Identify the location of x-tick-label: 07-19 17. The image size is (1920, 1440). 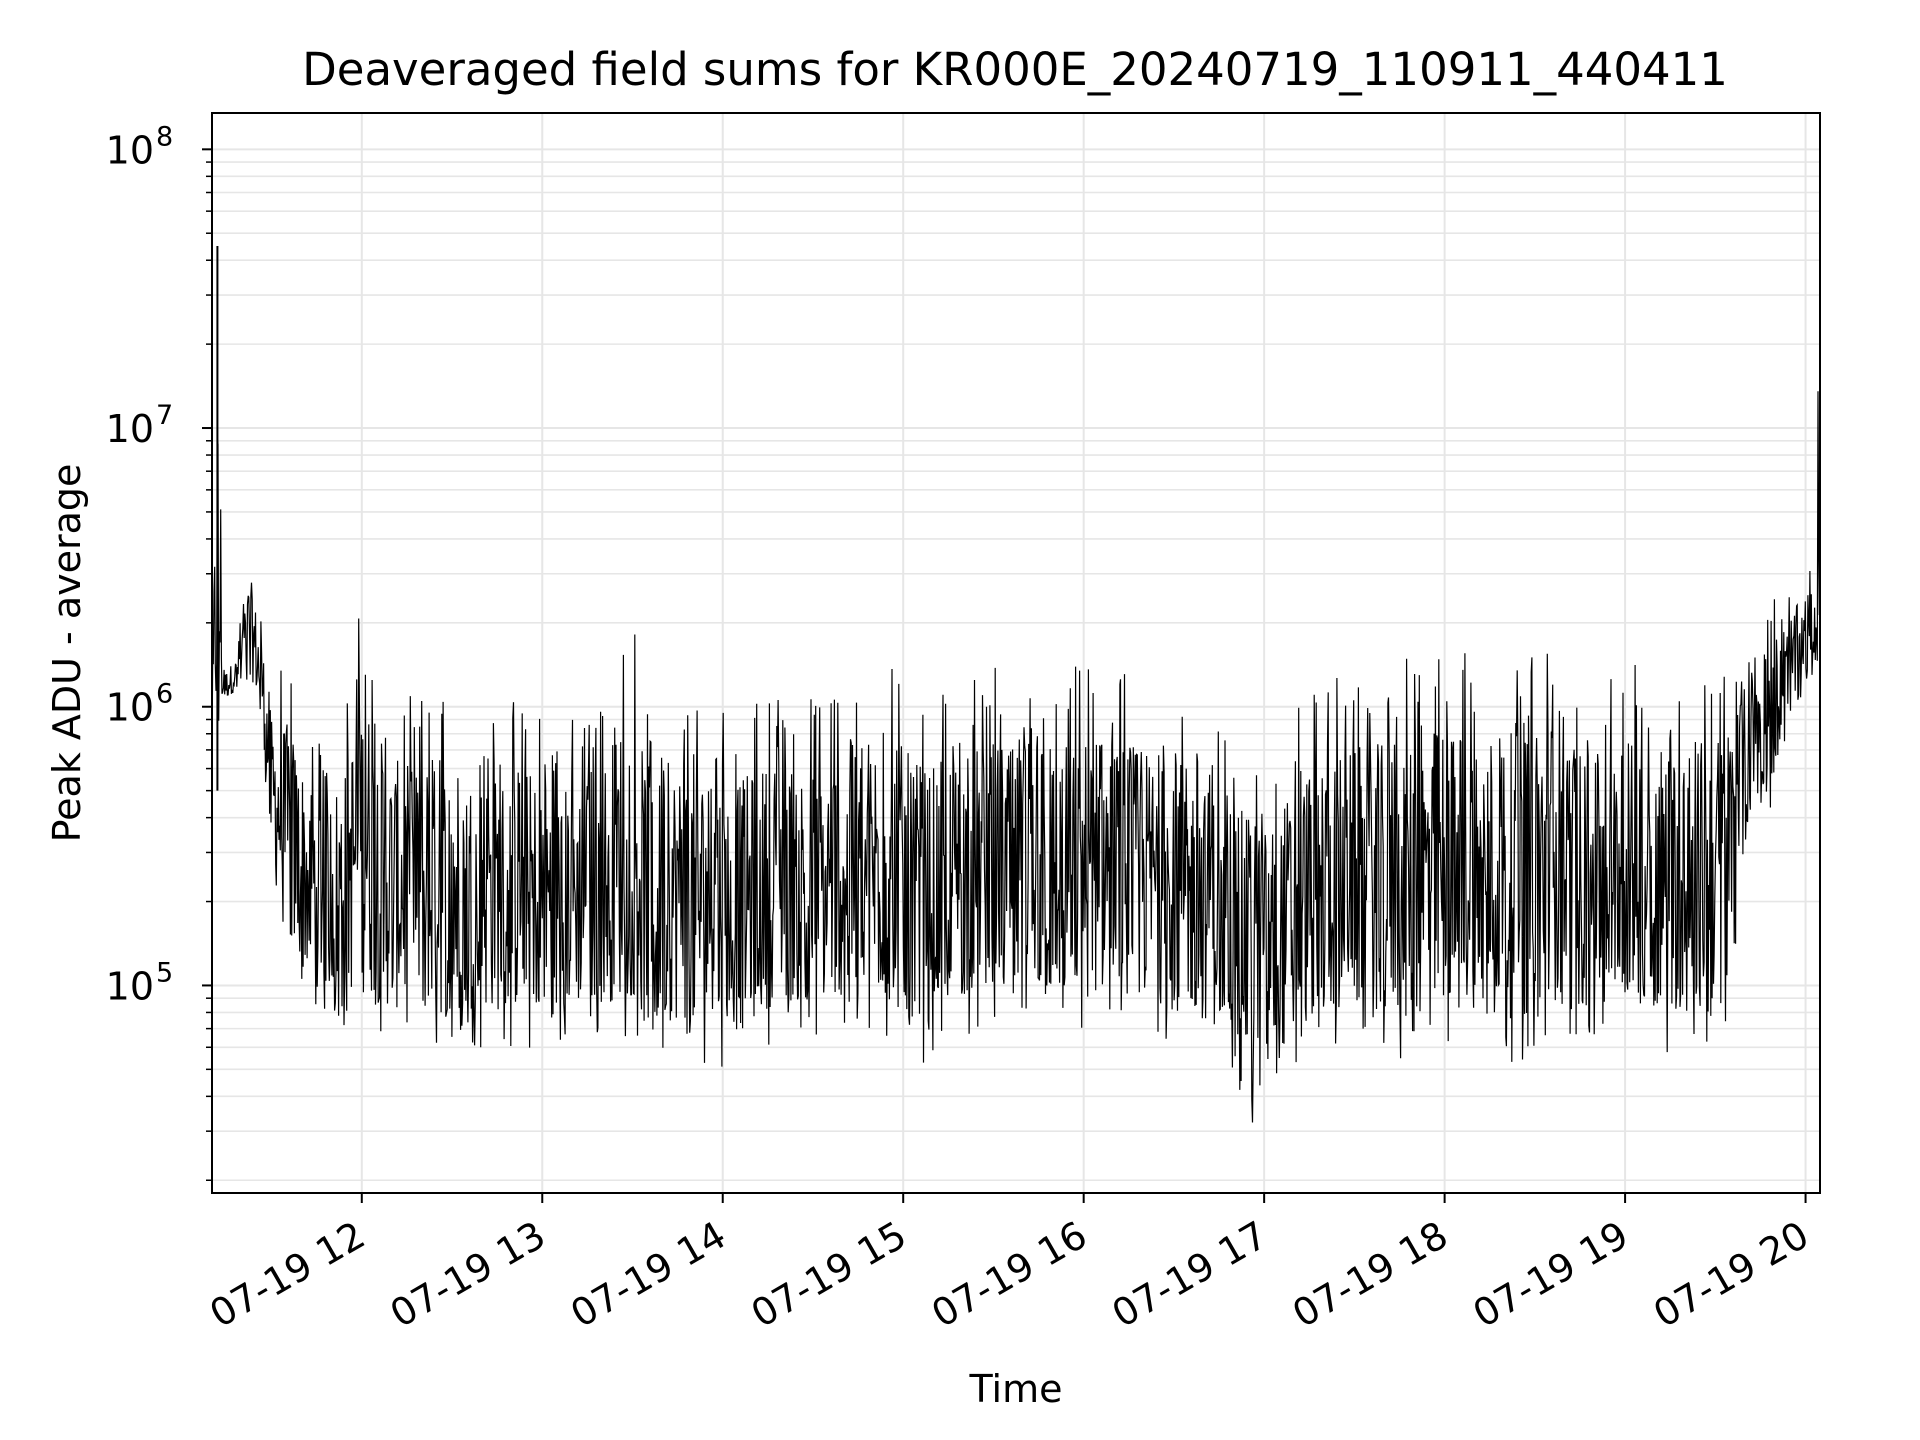
(1190, 1275).